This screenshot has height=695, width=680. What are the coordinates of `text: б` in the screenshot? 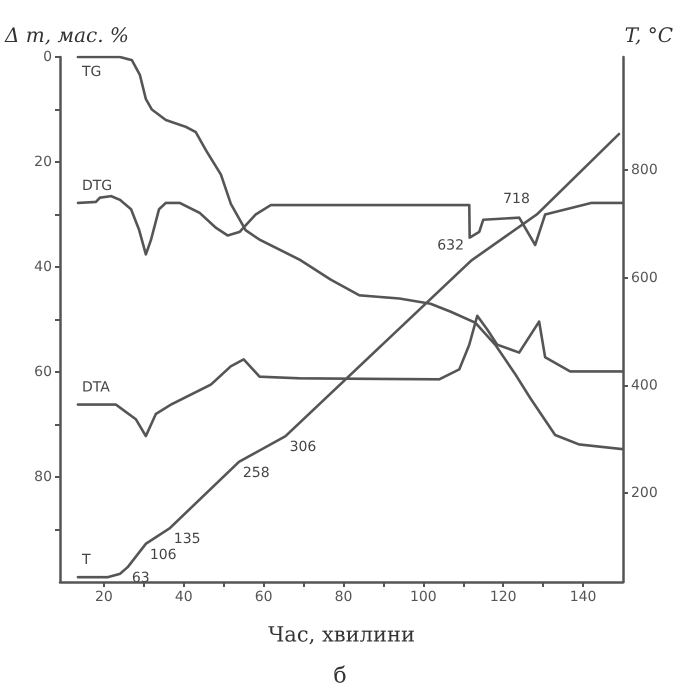 It's located at (340, 676).